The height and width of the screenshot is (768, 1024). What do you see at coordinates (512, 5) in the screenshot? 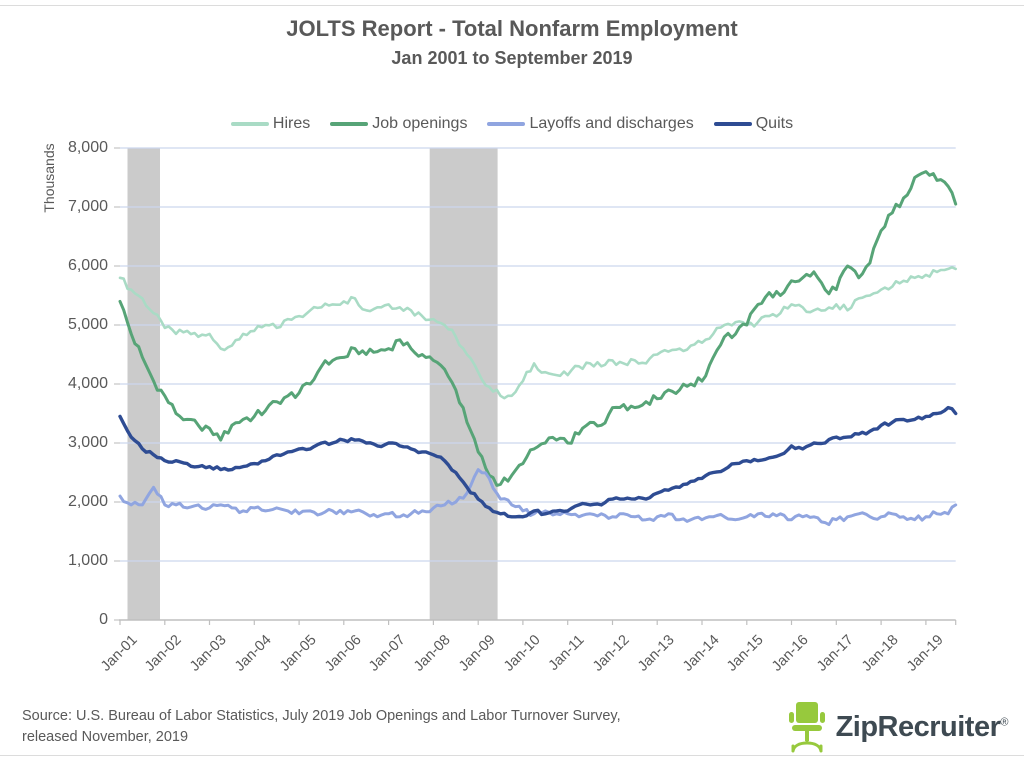
I see `top-border-line` at bounding box center [512, 5].